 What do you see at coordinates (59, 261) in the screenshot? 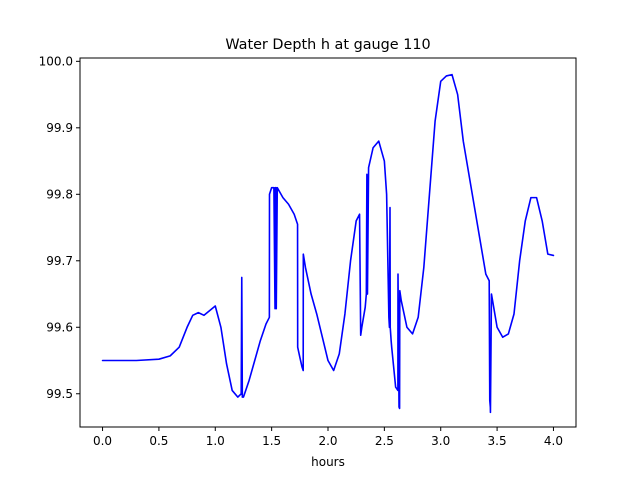
I see `y-tick-label: 99.7` at bounding box center [59, 261].